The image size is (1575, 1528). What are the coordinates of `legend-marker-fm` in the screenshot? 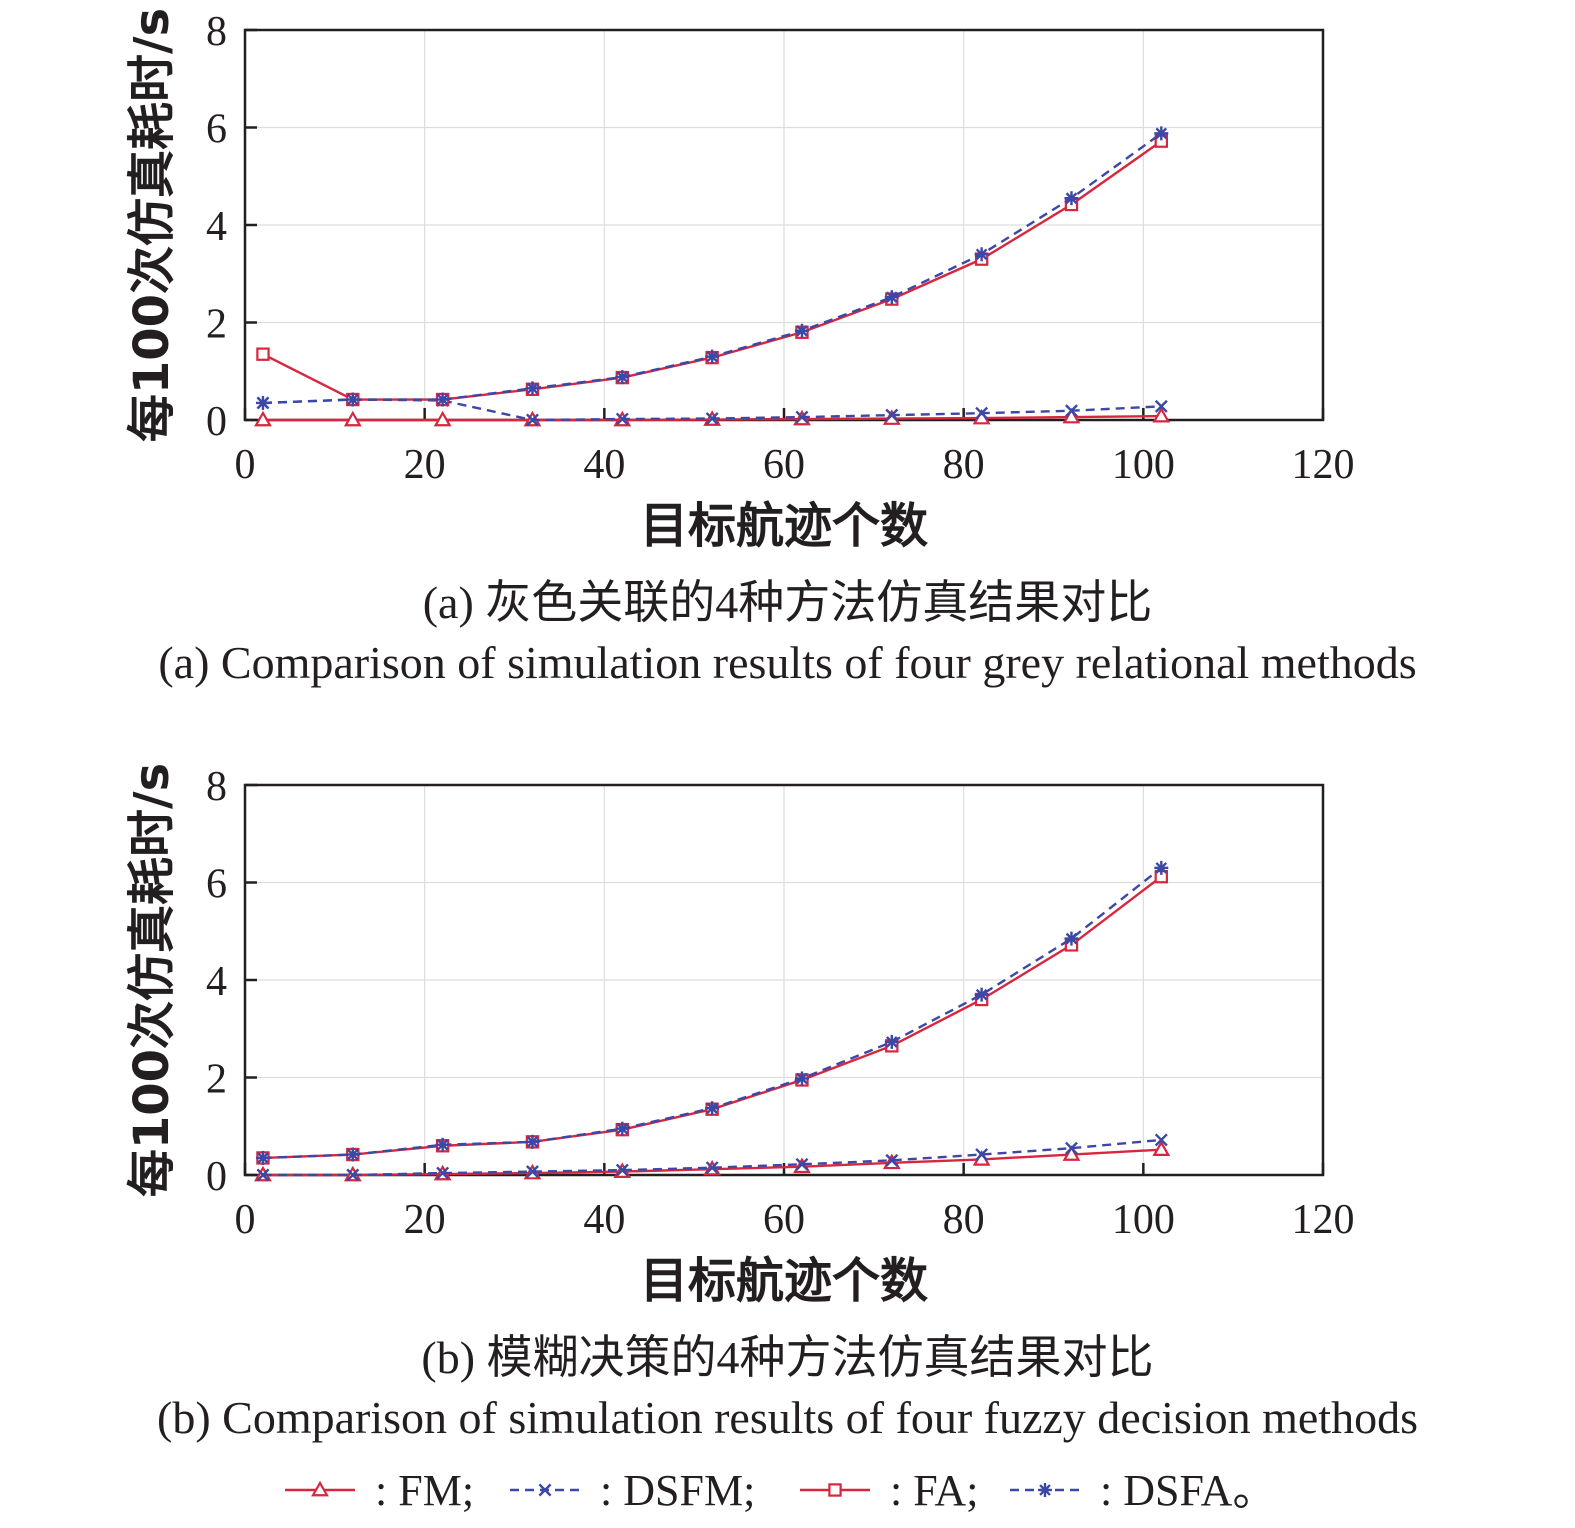 It's located at (320, 1488).